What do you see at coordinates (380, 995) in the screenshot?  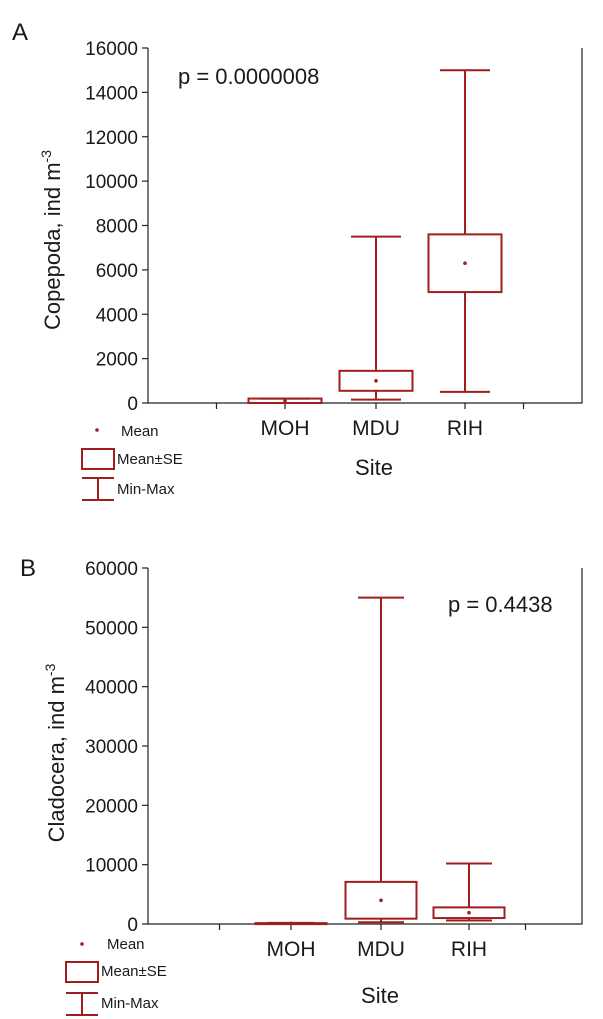 I see `panel-b-xlabel: Site` at bounding box center [380, 995].